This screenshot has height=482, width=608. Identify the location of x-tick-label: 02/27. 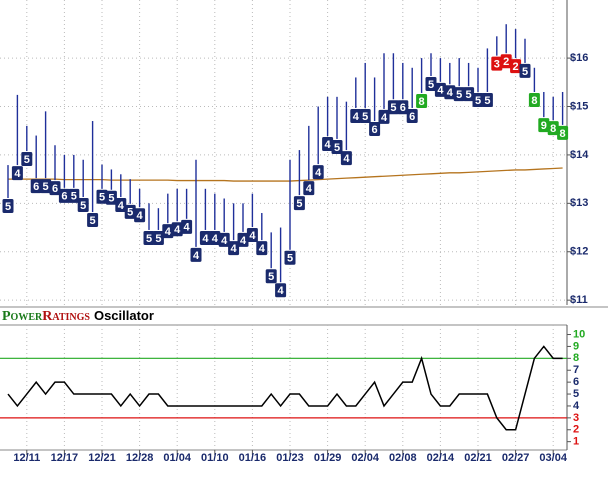
(516, 458).